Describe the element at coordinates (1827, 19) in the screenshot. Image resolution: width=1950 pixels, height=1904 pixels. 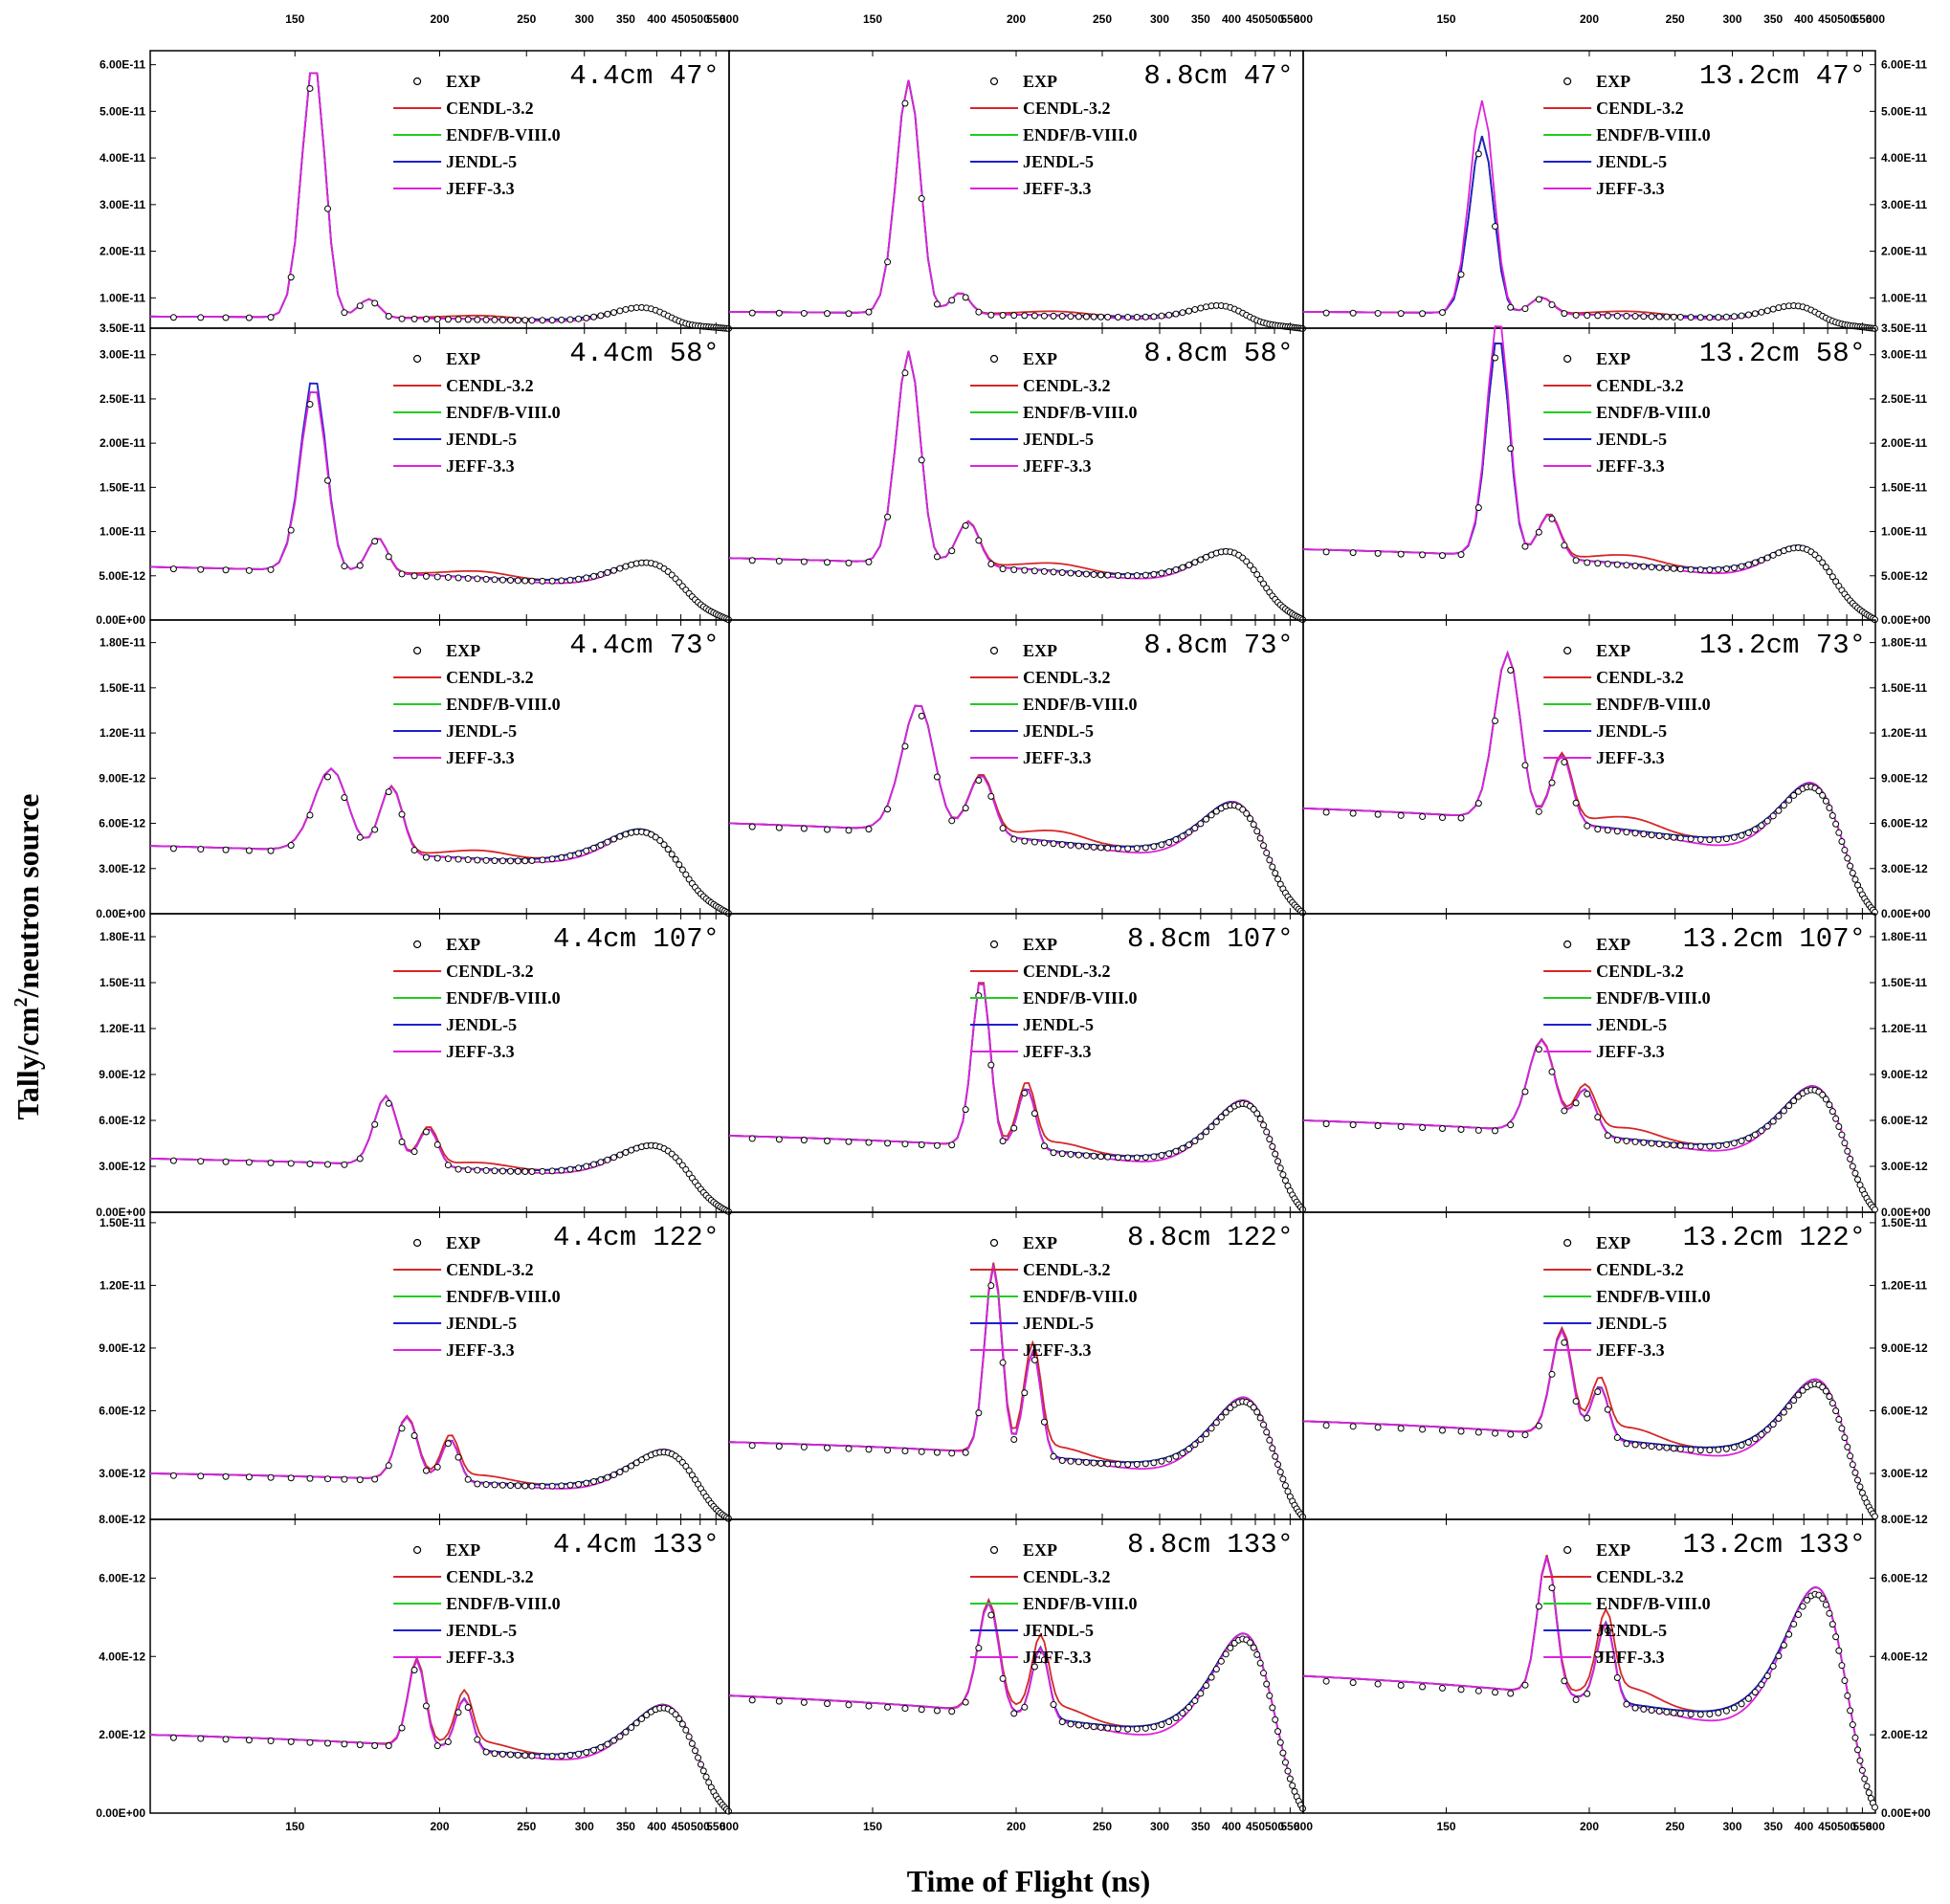
I see `x-tick-label-top: 450` at that location.